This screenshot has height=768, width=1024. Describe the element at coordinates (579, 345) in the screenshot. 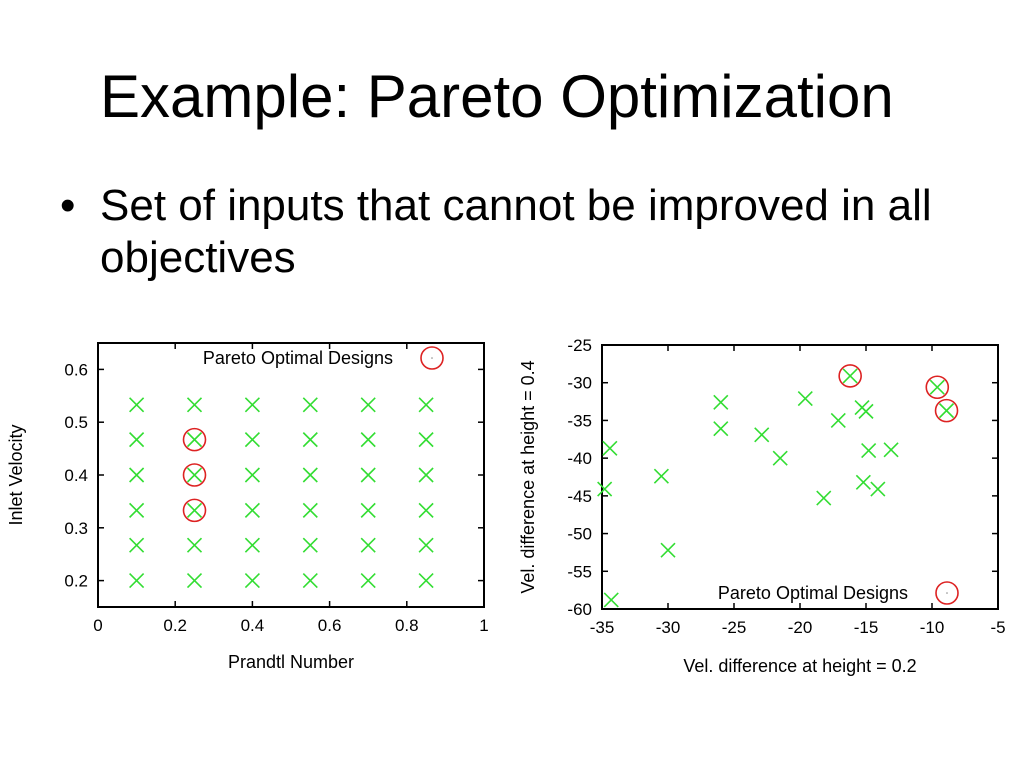

I see `y-tick-label: -25` at that location.